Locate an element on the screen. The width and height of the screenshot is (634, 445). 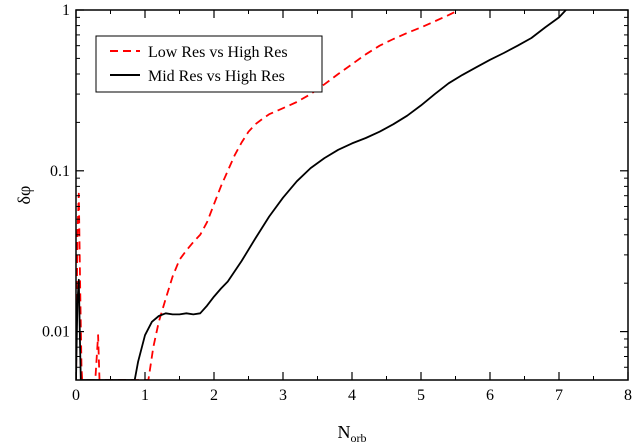
y-tick-label: 1 is located at coordinates (66, 10).